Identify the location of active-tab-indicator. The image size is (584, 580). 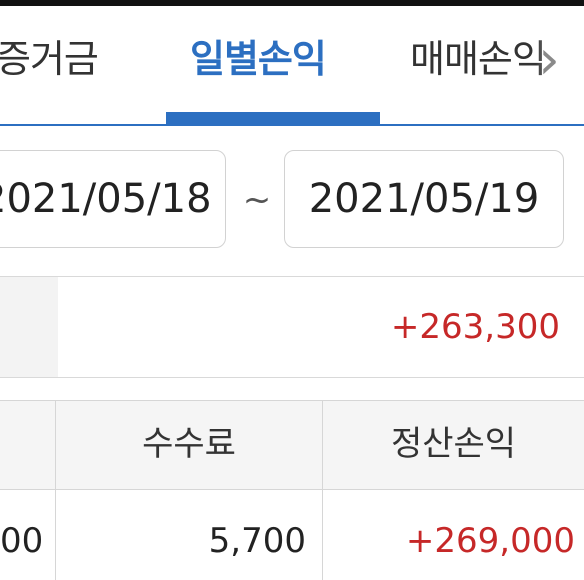
(273, 118).